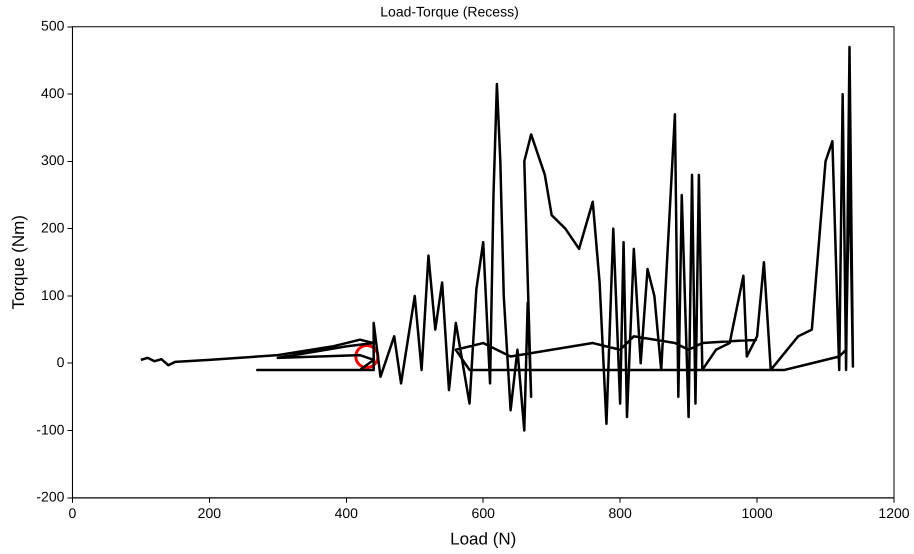  What do you see at coordinates (484, 513) in the screenshot?
I see `x-tick-label: 600` at bounding box center [484, 513].